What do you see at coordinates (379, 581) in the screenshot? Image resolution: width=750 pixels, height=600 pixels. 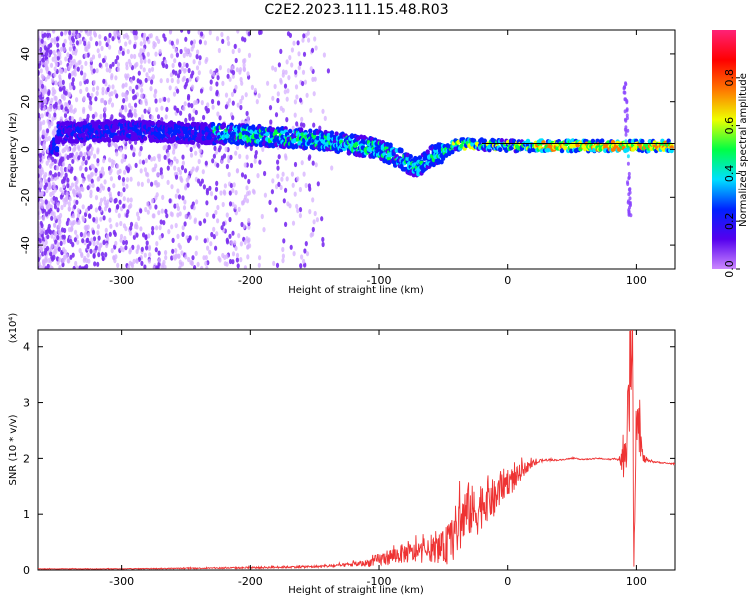 I see `snr-xtick-label: -100` at bounding box center [379, 581].